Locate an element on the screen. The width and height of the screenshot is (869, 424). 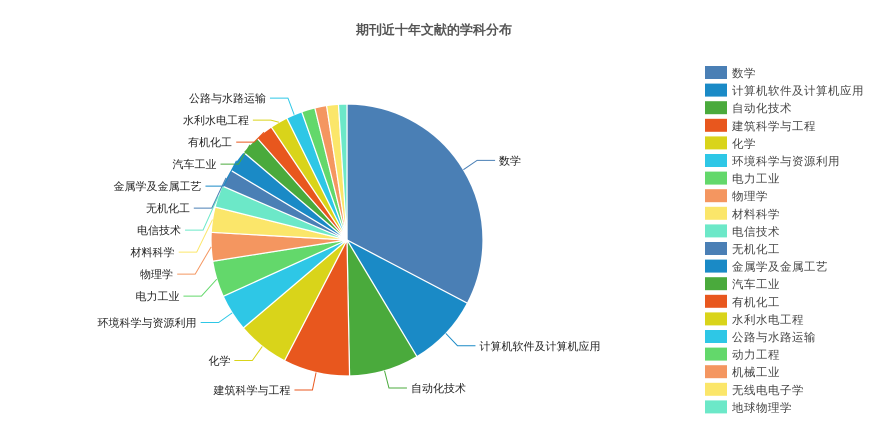
slice-label: 计算机软件及计算机应用 is located at coordinates (539, 346).